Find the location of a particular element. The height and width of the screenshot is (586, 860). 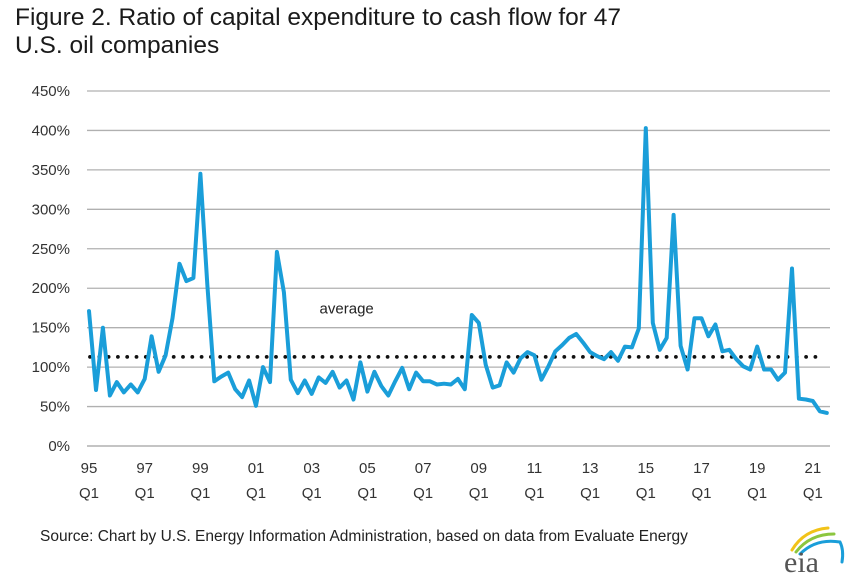

x-tick-label-year: 05 is located at coordinates (367, 468).